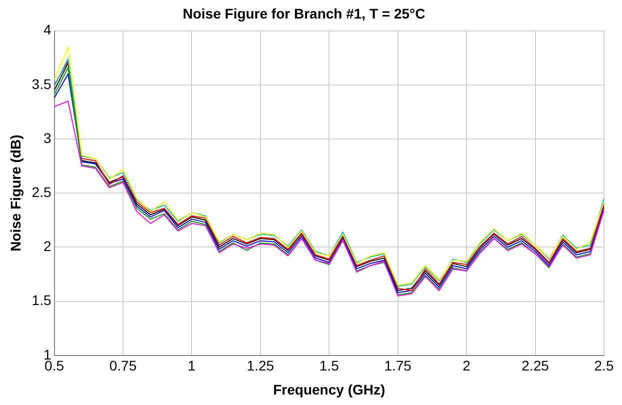 The height and width of the screenshot is (405, 622). Describe the element at coordinates (47, 246) in the screenshot. I see `y-tick-label: 2` at that location.